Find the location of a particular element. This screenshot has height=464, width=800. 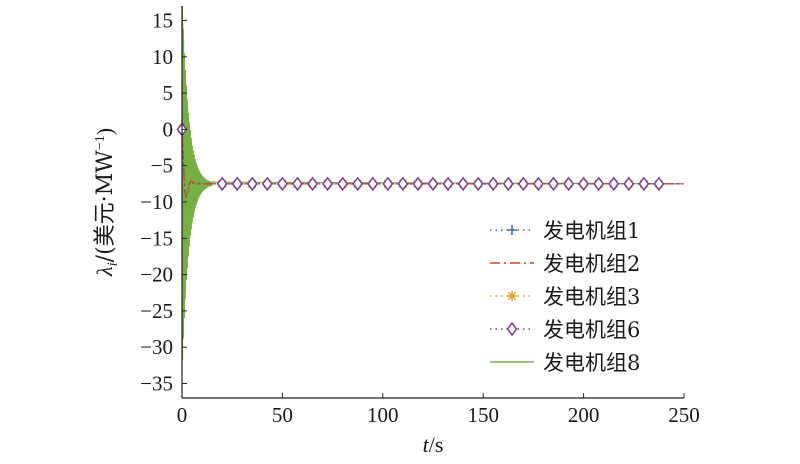

x-tick-label: 50 is located at coordinates (282, 415).